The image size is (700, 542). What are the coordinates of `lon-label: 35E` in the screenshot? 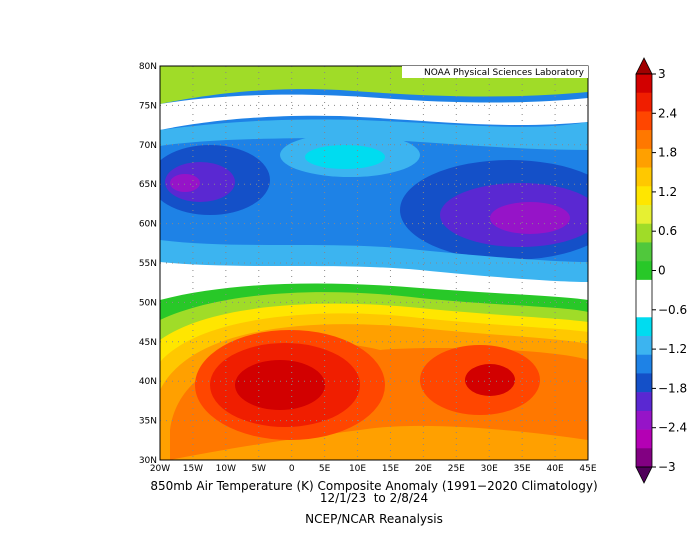 It's located at (522, 469).